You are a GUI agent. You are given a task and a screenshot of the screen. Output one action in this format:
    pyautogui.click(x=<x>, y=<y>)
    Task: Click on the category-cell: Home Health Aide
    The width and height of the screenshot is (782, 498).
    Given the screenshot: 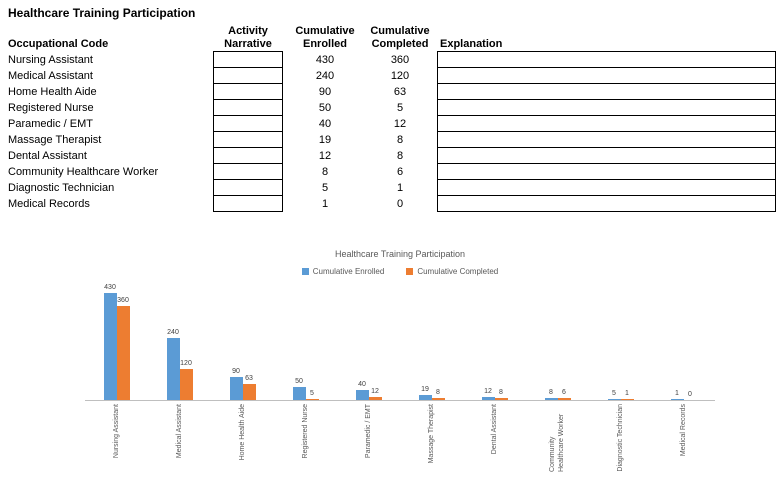 What is the action you would take?
    pyautogui.click(x=242, y=438)
    